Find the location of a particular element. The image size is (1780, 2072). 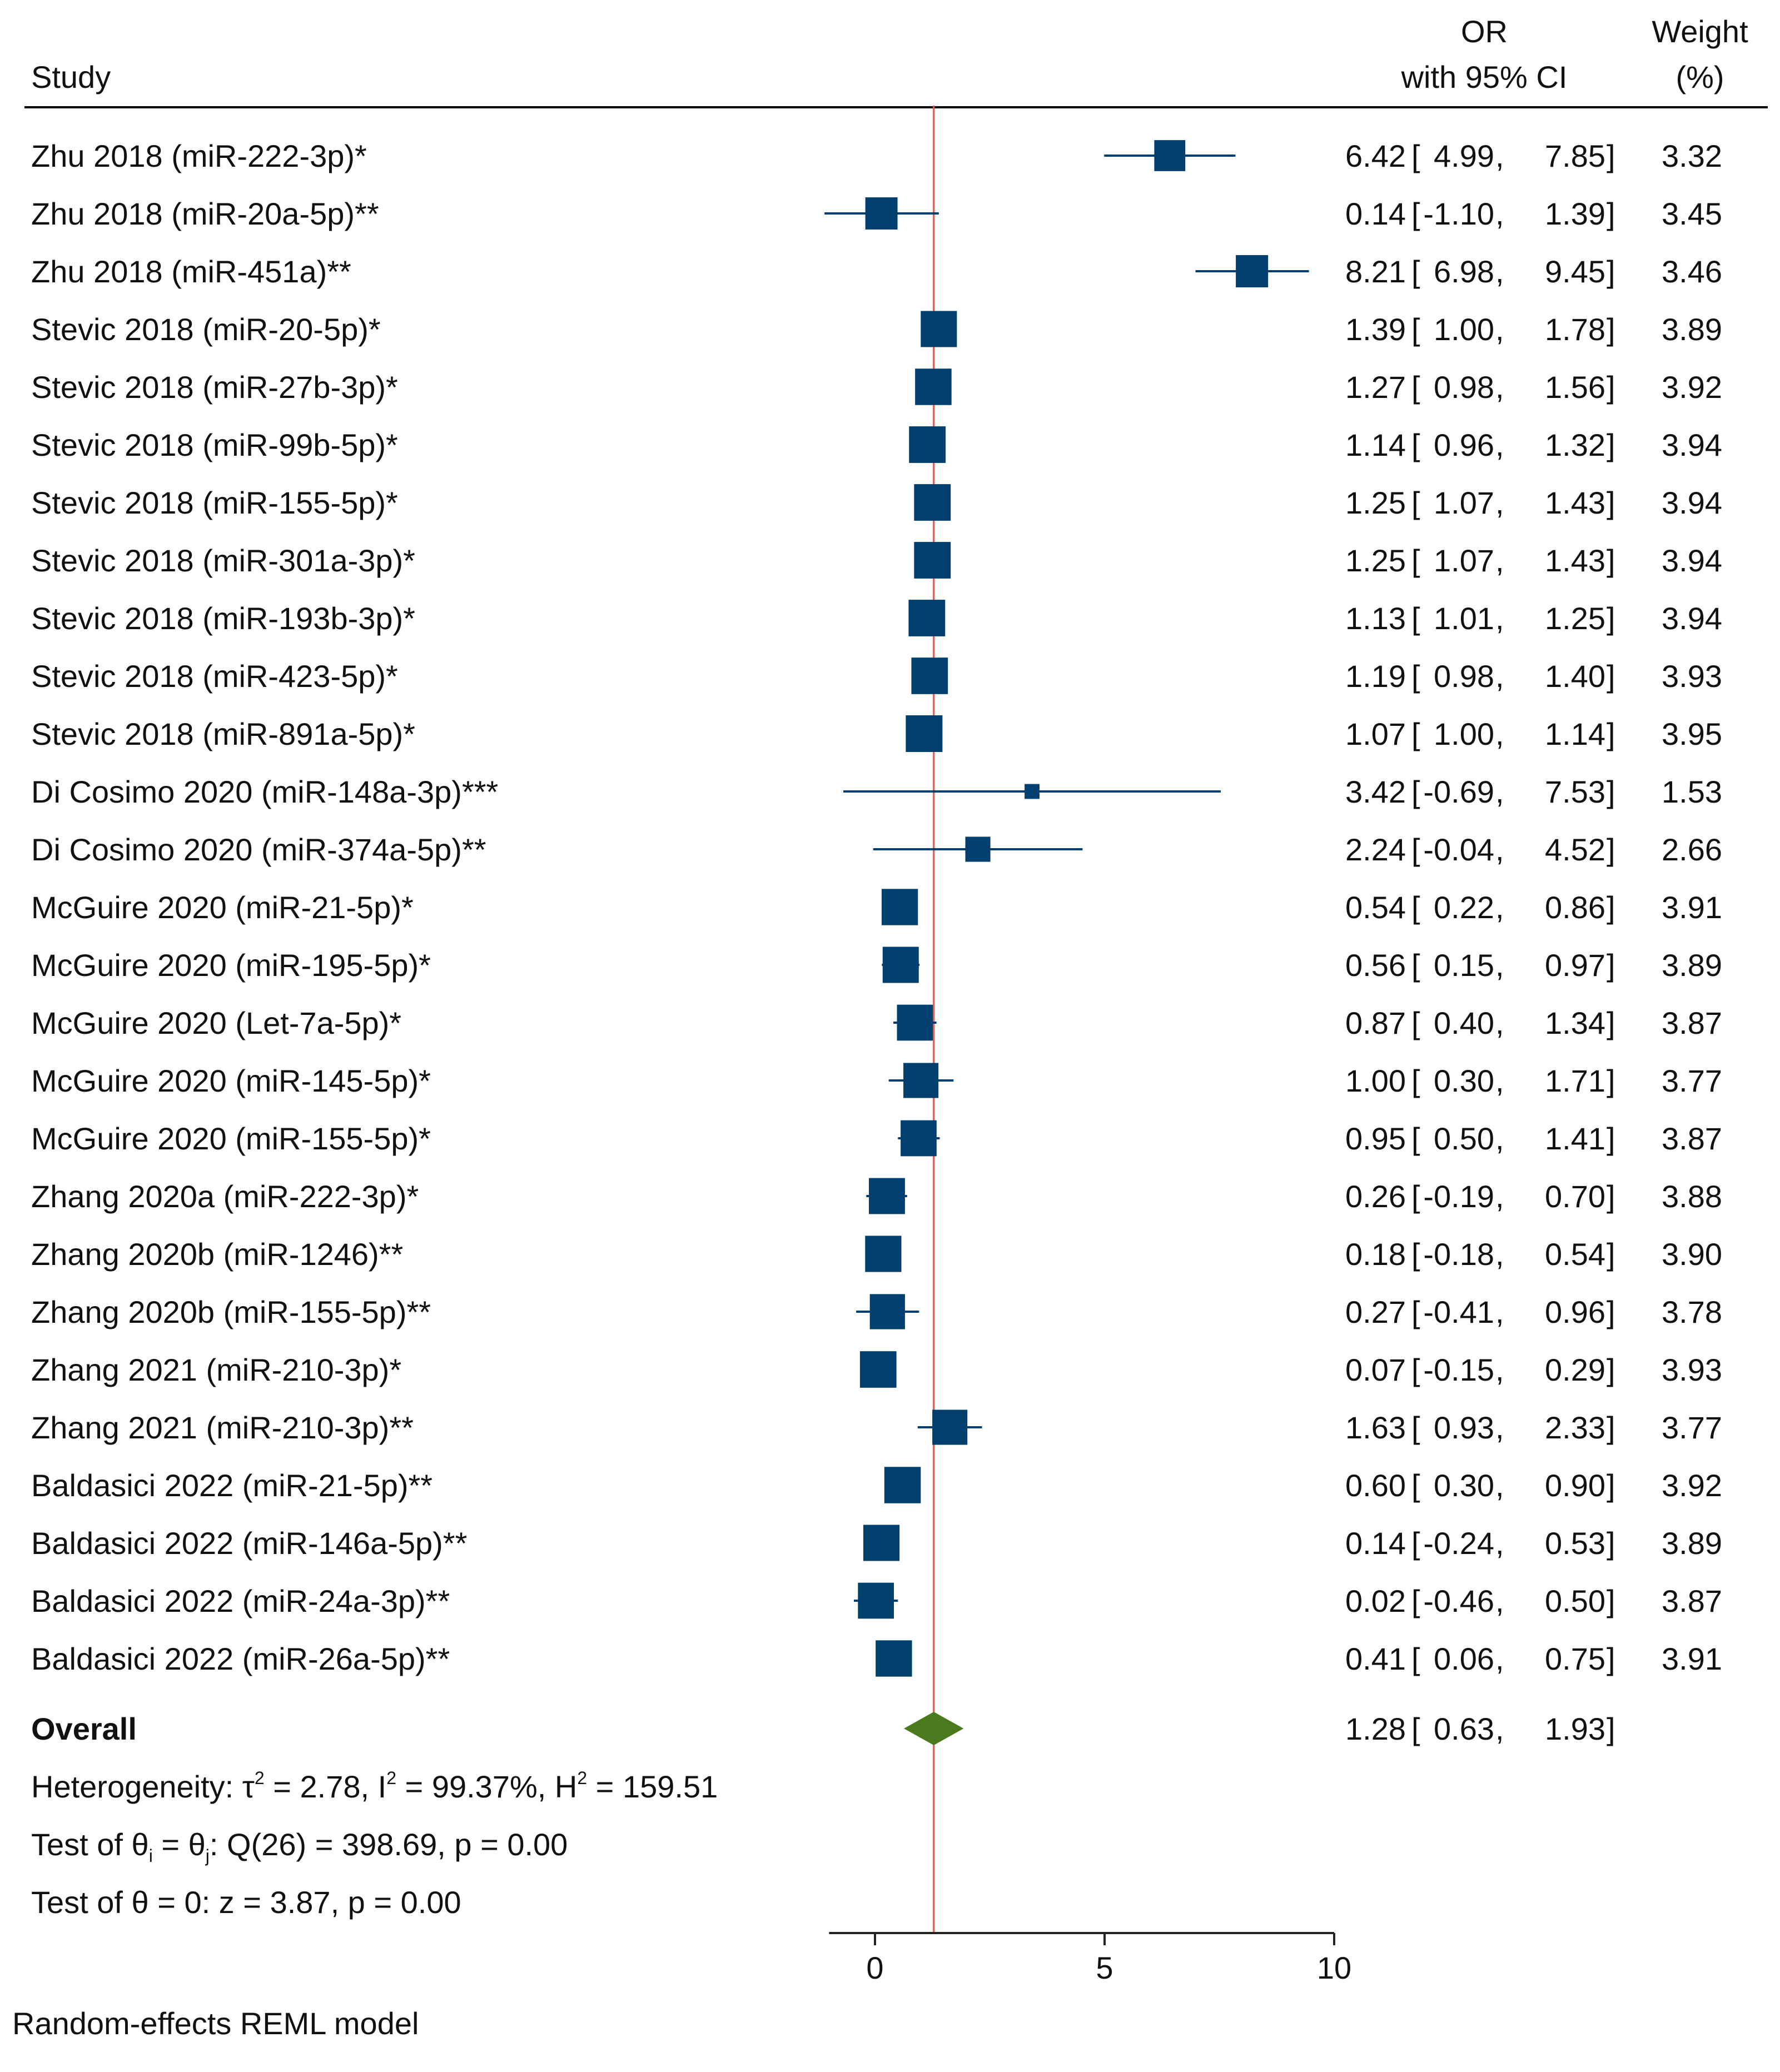

estimate-value: 0.54 is located at coordinates (1376, 907).